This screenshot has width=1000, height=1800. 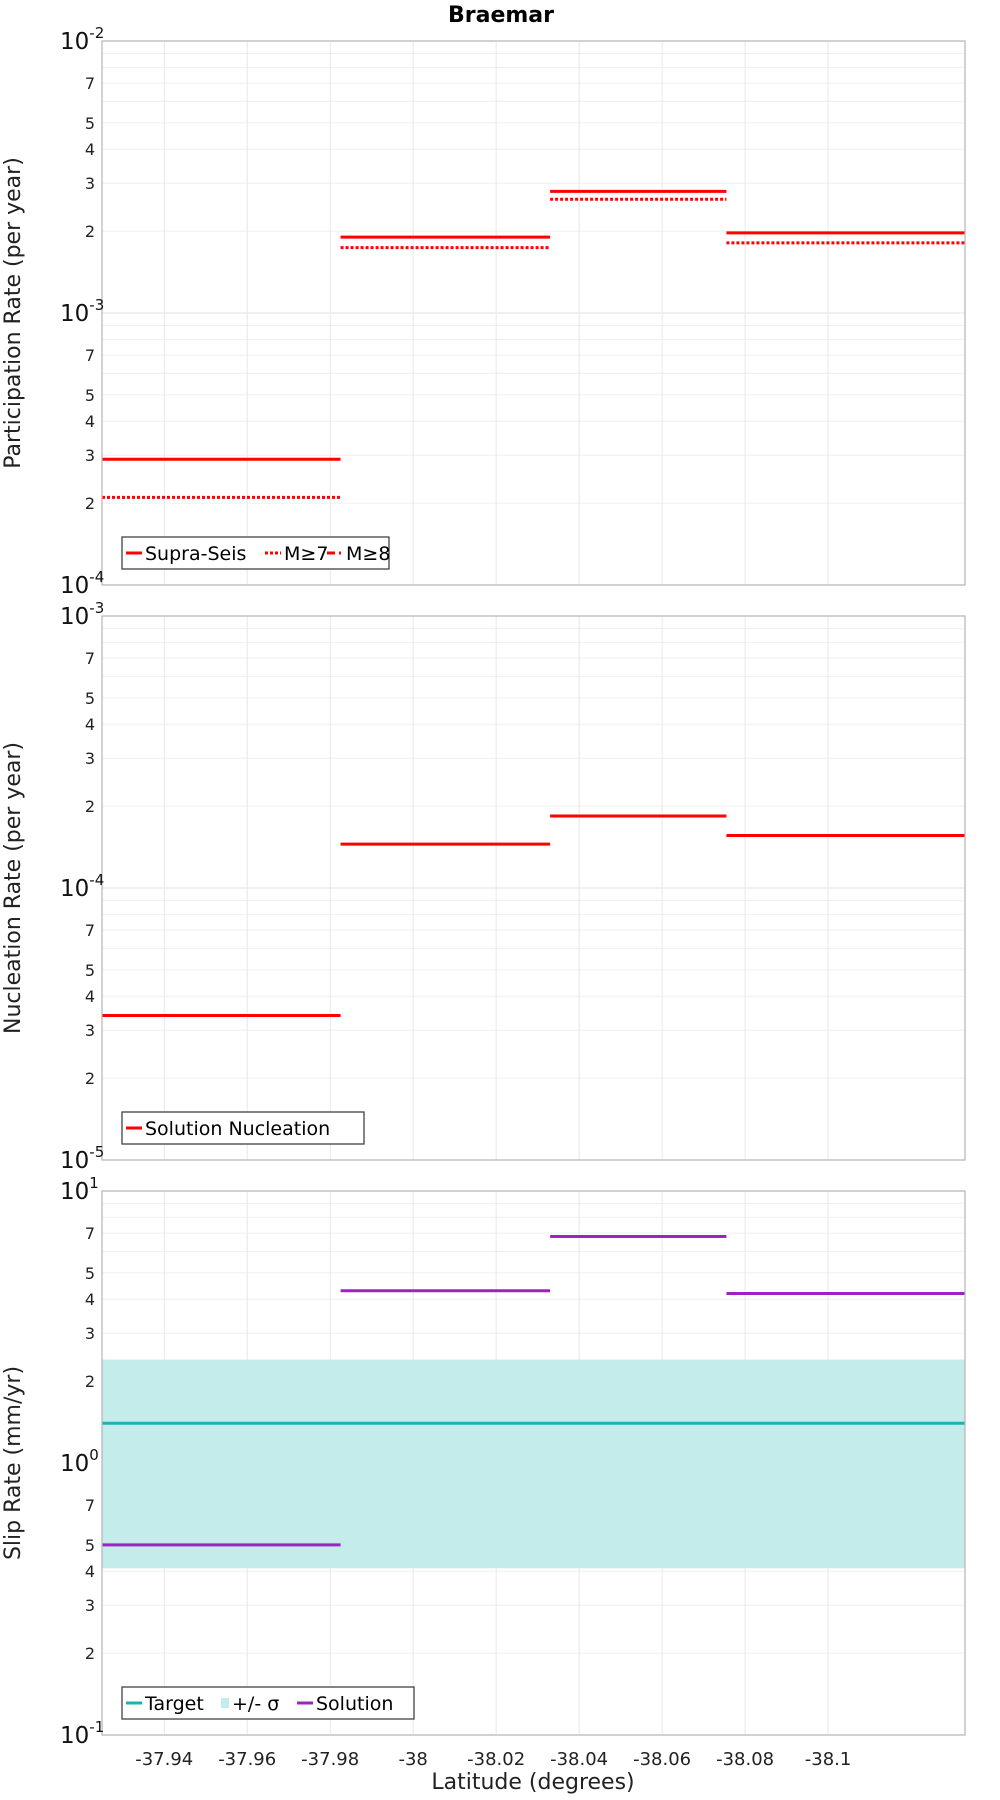 I want to click on legend-label: Target, so click(x=174, y=1704).